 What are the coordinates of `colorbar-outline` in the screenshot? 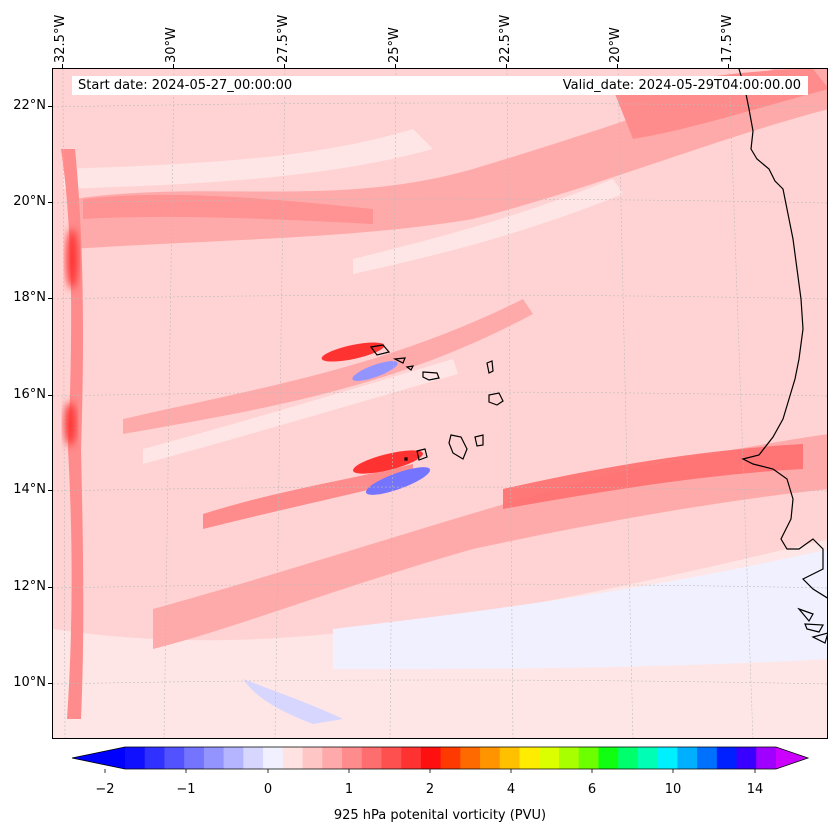 It's located at (440, 758).